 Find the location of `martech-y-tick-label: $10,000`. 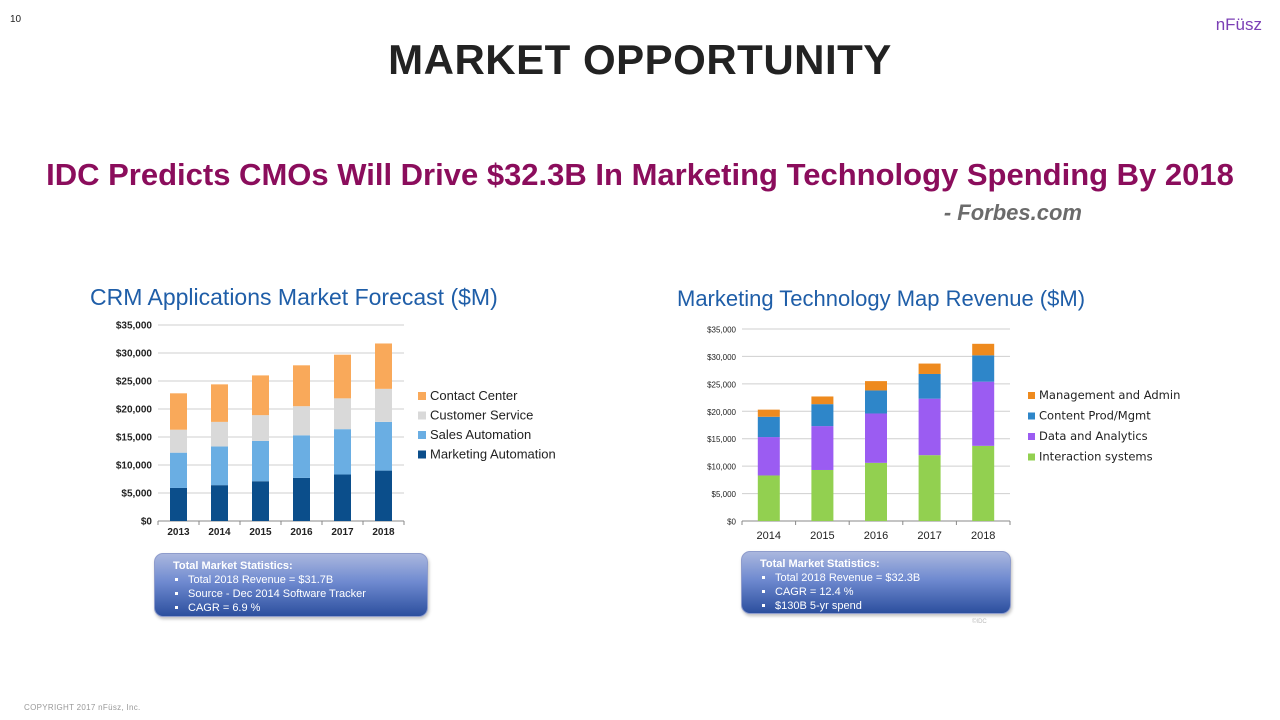

martech-y-tick-label: $10,000 is located at coordinates (721, 467).